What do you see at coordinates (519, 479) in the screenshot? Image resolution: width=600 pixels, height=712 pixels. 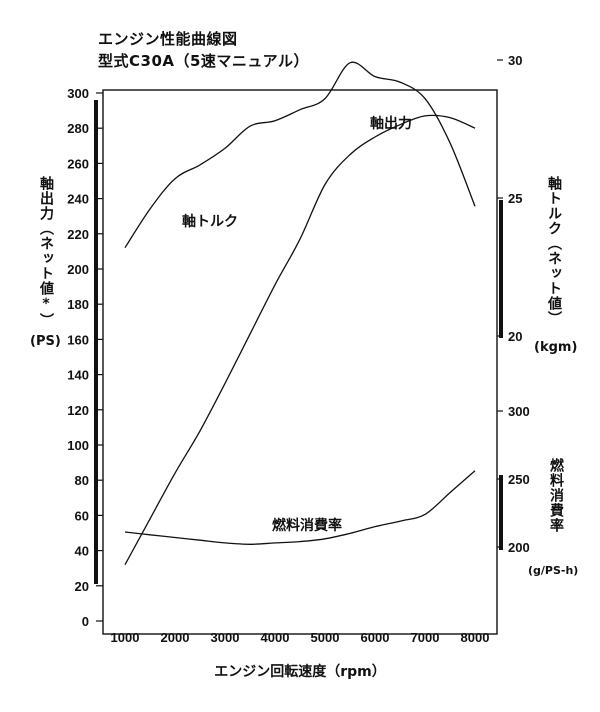 I see `fuel-tick-label: 250` at bounding box center [519, 479].